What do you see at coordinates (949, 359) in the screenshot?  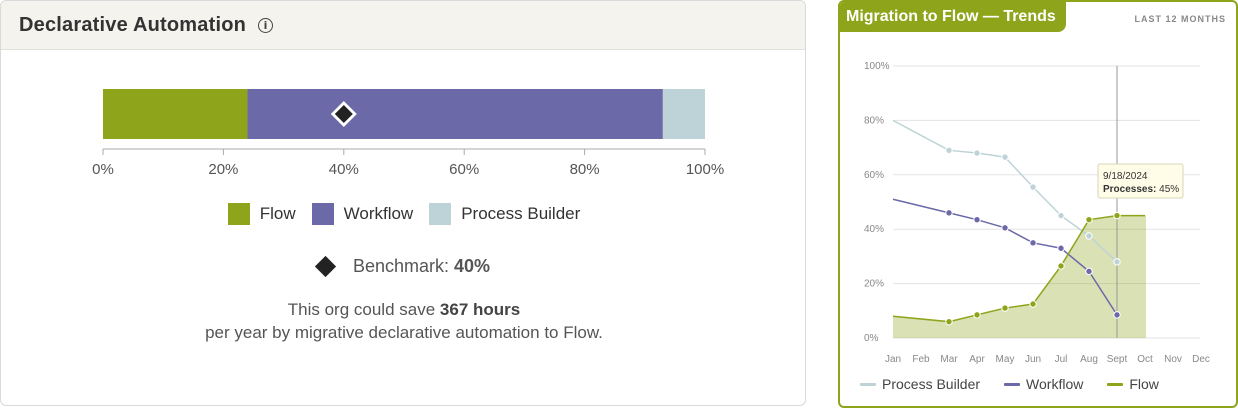 I see `x-tick-label: Mar` at bounding box center [949, 359].